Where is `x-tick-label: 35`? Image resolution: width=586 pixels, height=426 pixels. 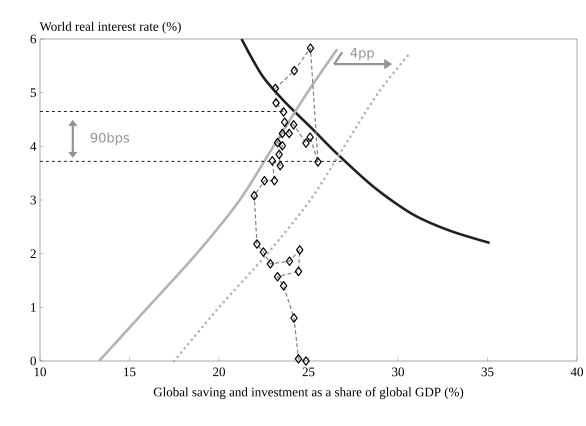 x-tick-label: 35 is located at coordinates (488, 372).